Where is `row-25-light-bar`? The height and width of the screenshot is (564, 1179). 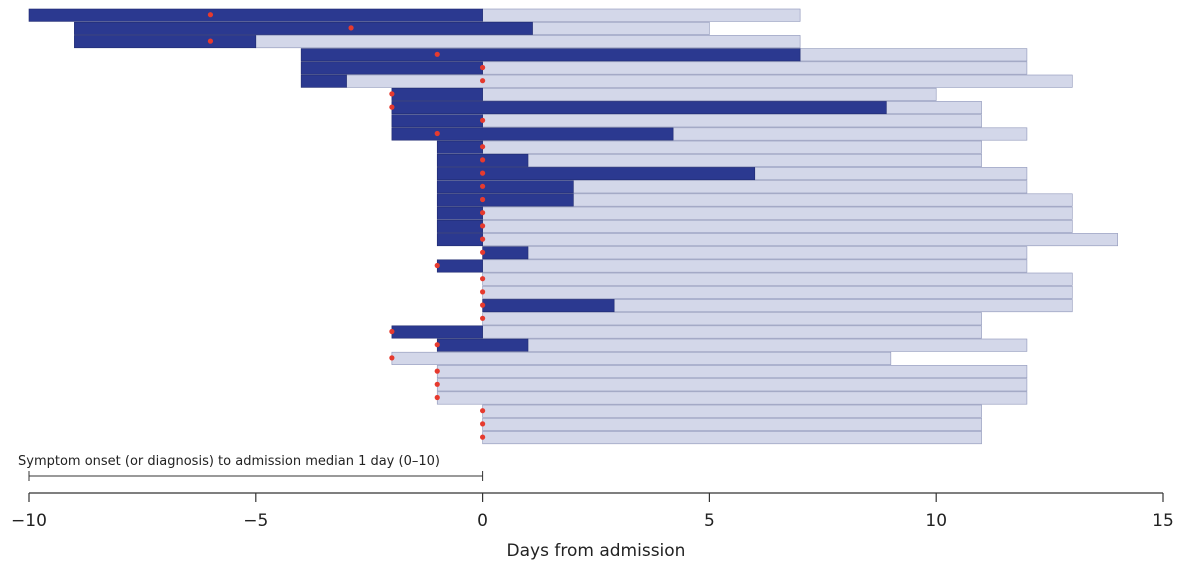
row-25-light-bar is located at coordinates (732, 332).